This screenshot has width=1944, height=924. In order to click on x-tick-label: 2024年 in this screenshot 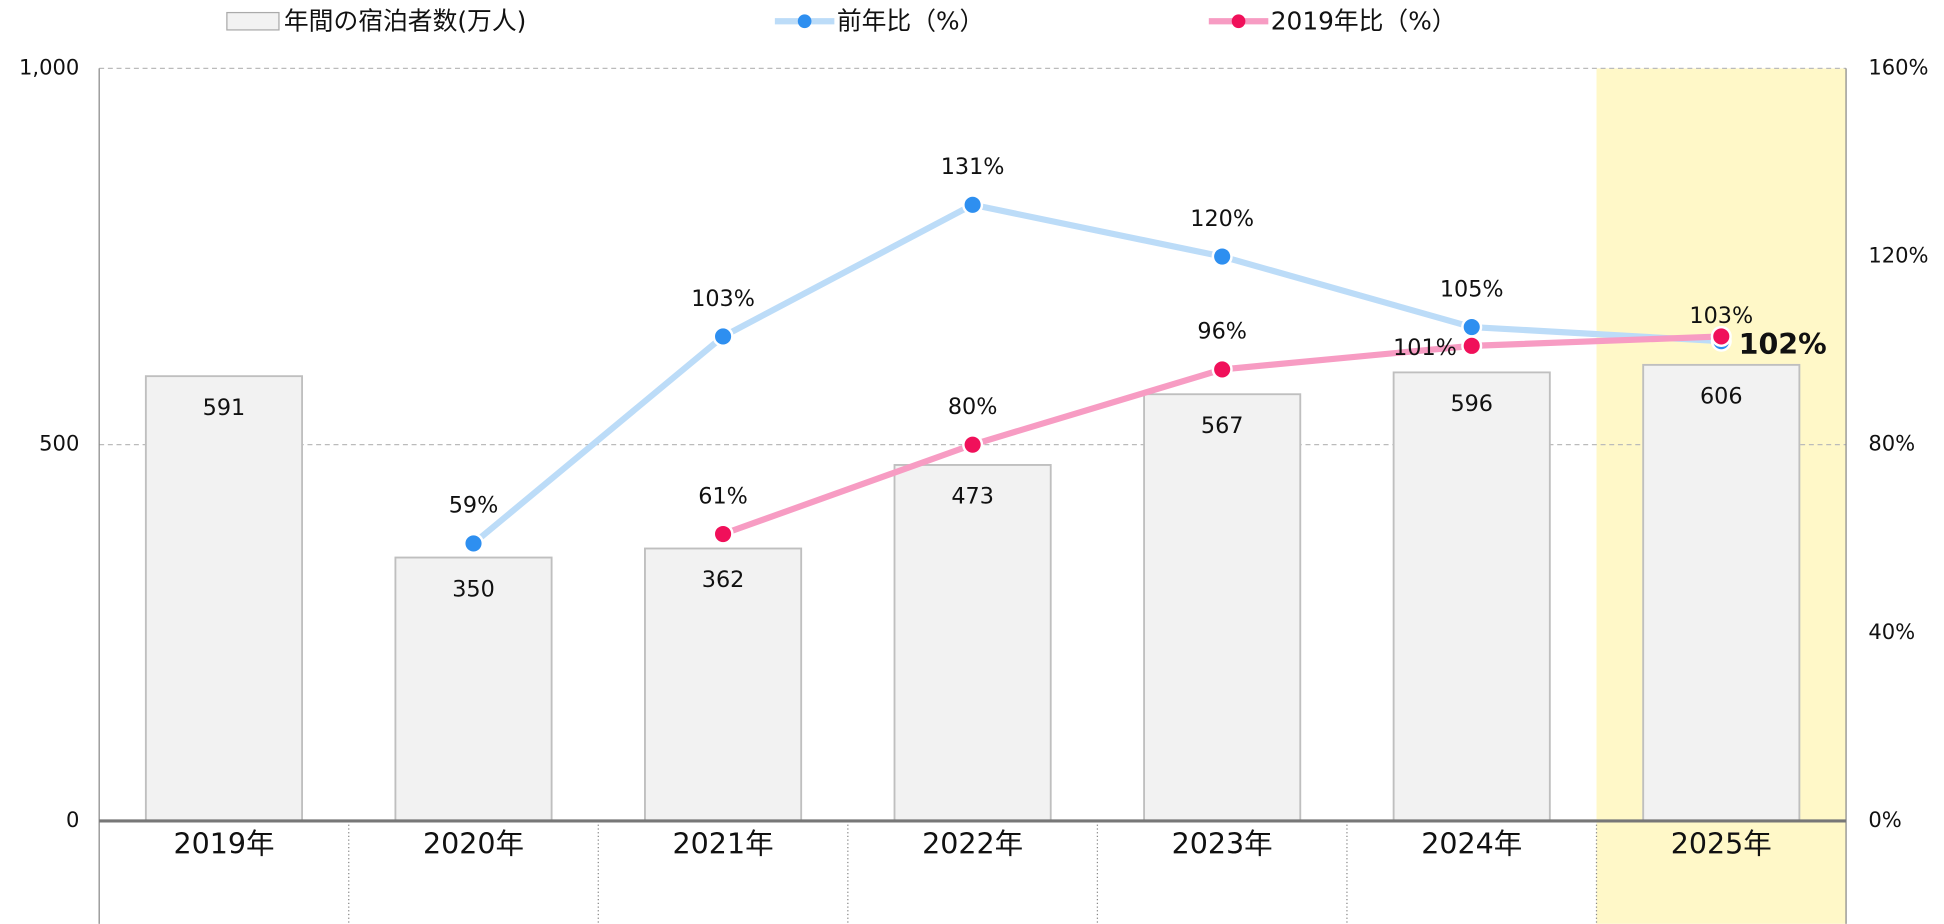, I will do `click(1471, 844)`.